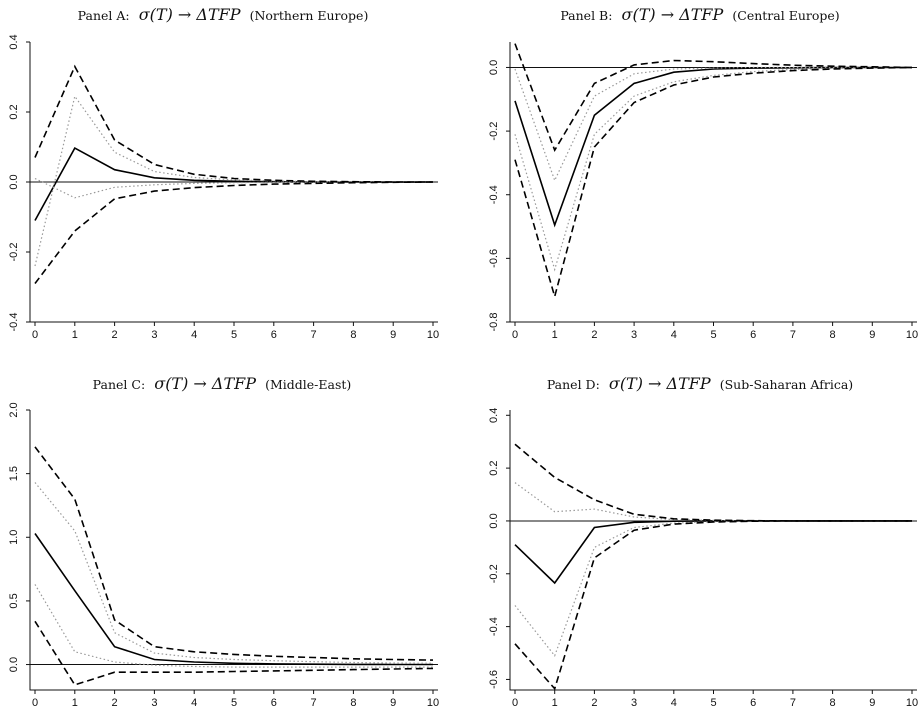  Describe the element at coordinates (393, 335) in the screenshot. I see `panel-a-xtick-label: 9` at that location.